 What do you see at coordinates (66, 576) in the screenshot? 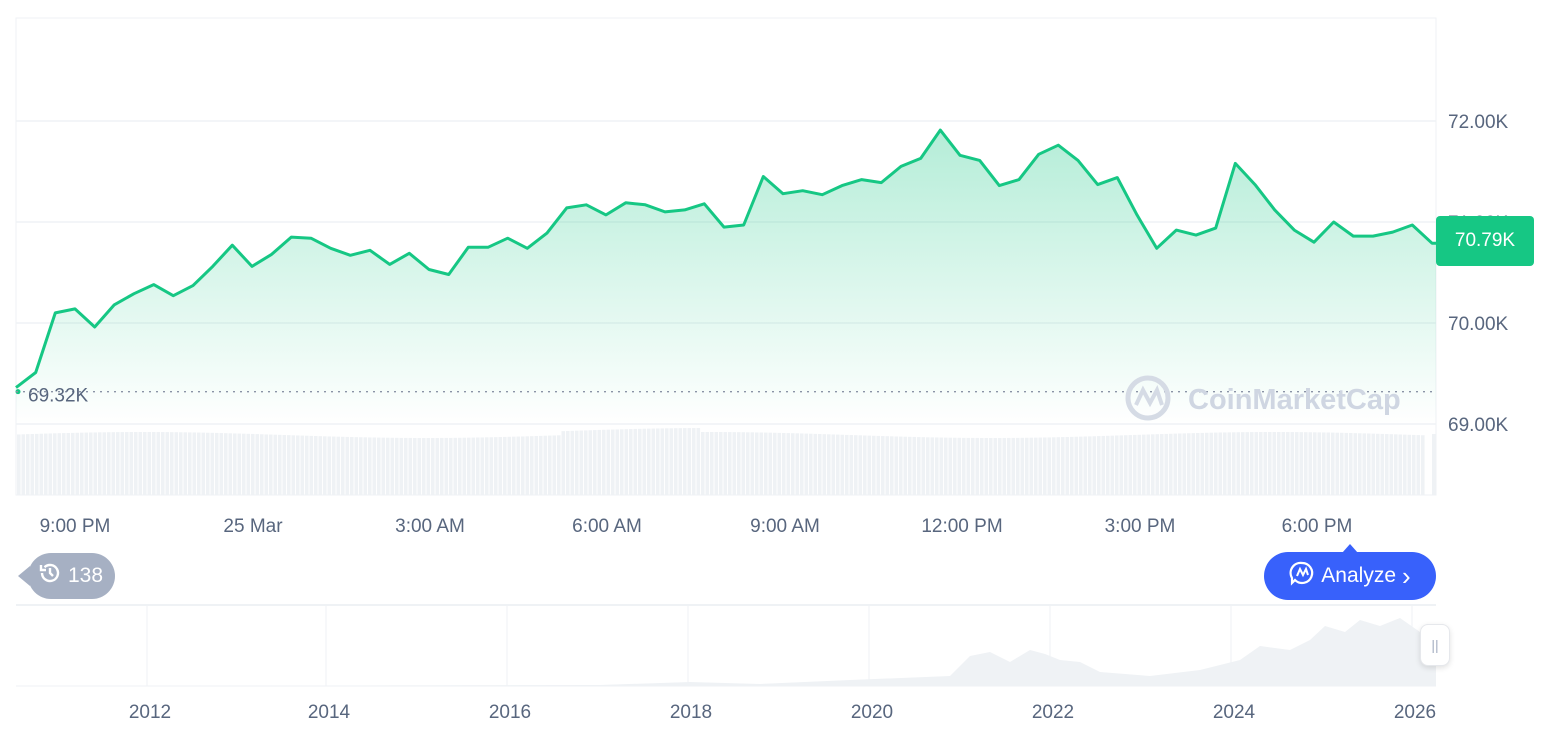
I see `history-button: 138` at bounding box center [66, 576].